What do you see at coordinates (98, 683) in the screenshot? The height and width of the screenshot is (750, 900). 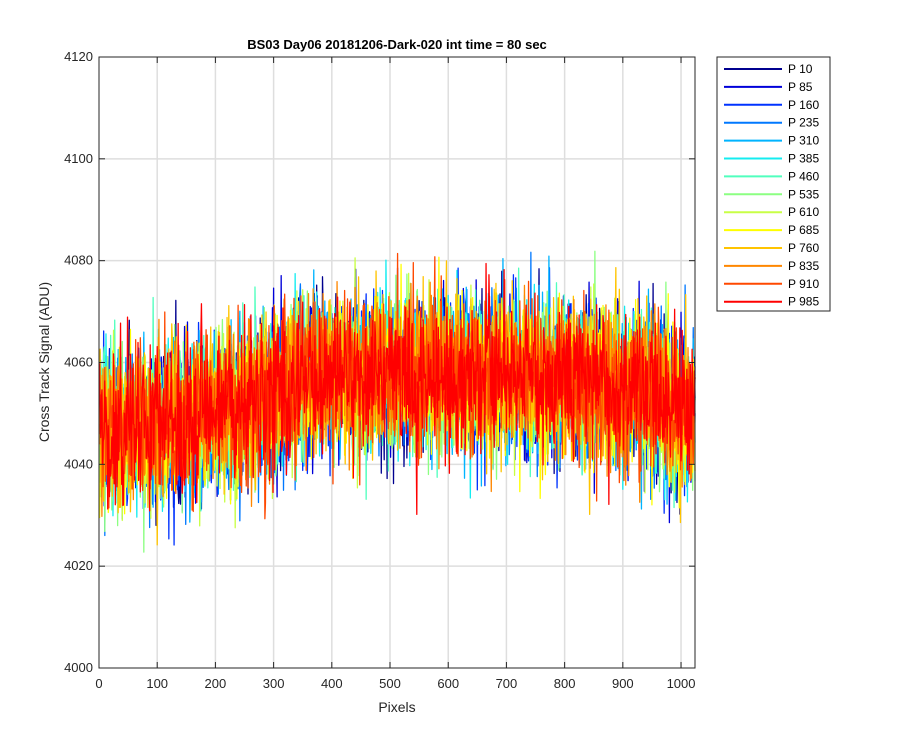 I see `x-tick-label: 0` at bounding box center [98, 683].